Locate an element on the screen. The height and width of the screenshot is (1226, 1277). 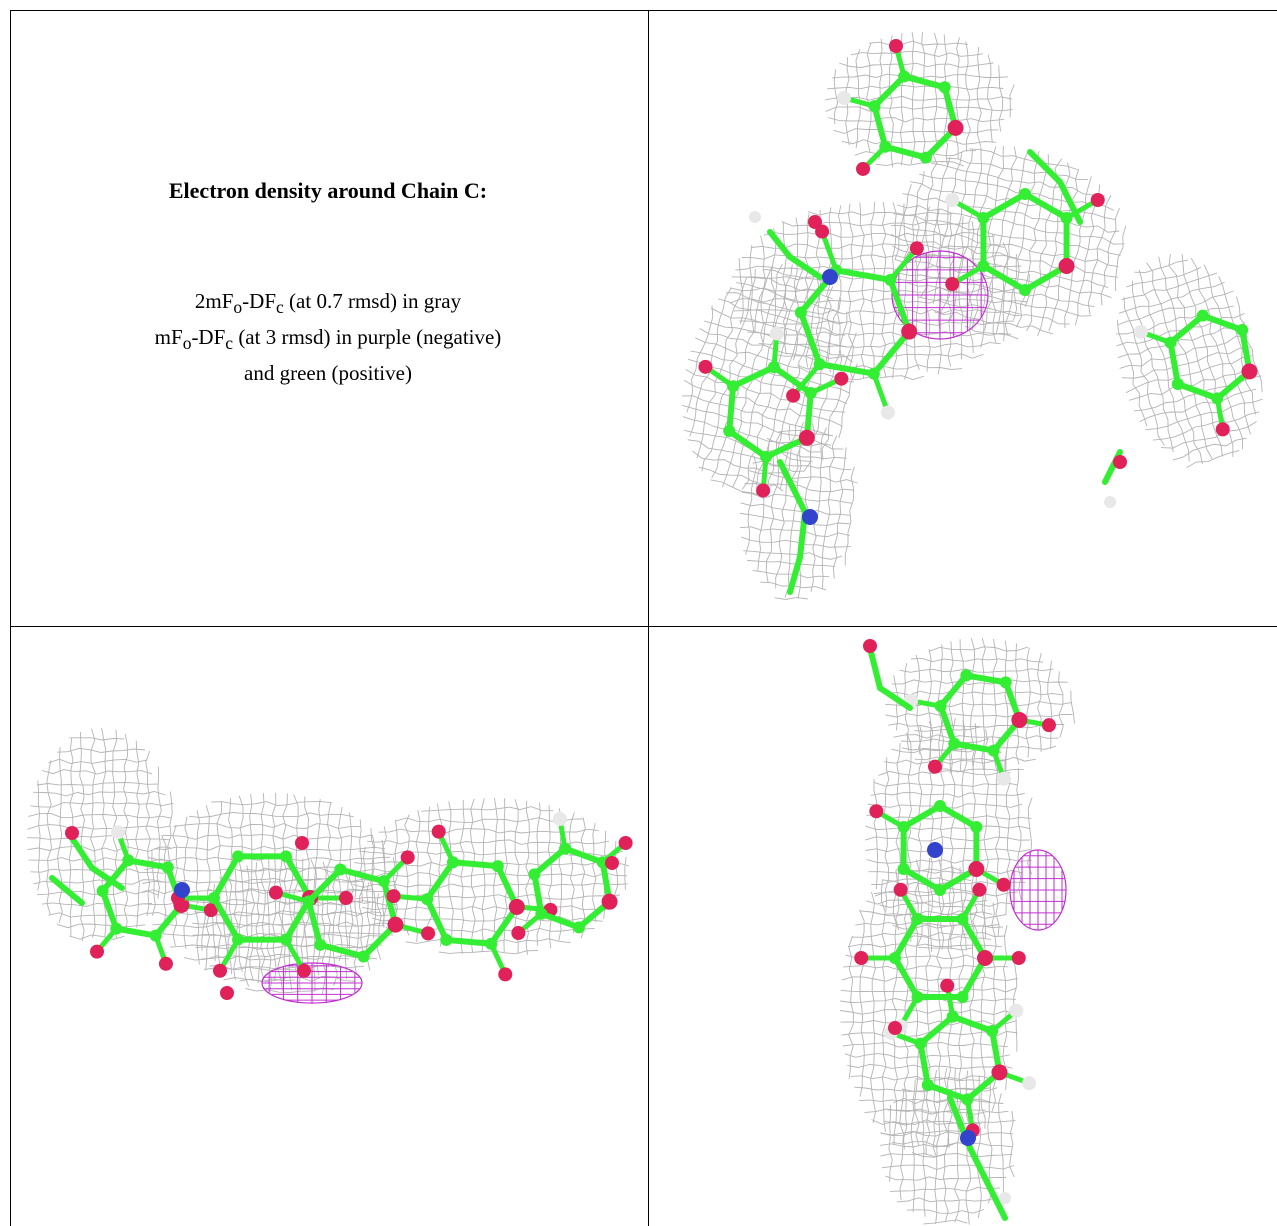
density-mesh is located at coordinates (100, 834).